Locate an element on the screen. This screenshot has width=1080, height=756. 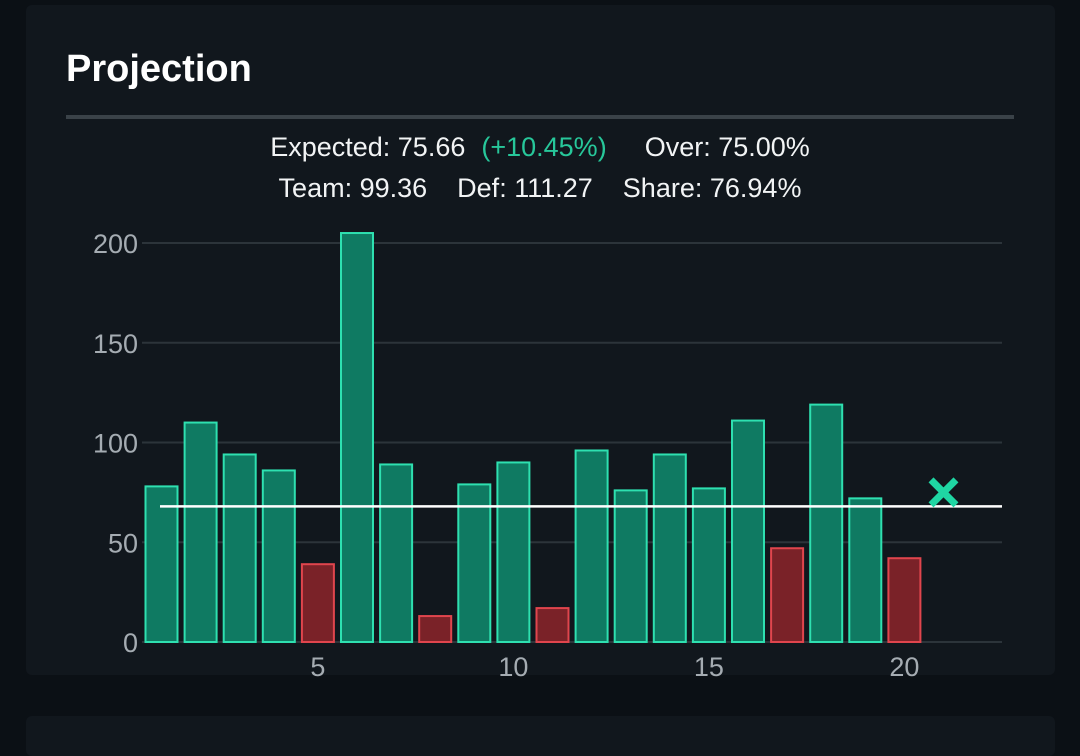
projection-marker is located at coordinates (943, 492).